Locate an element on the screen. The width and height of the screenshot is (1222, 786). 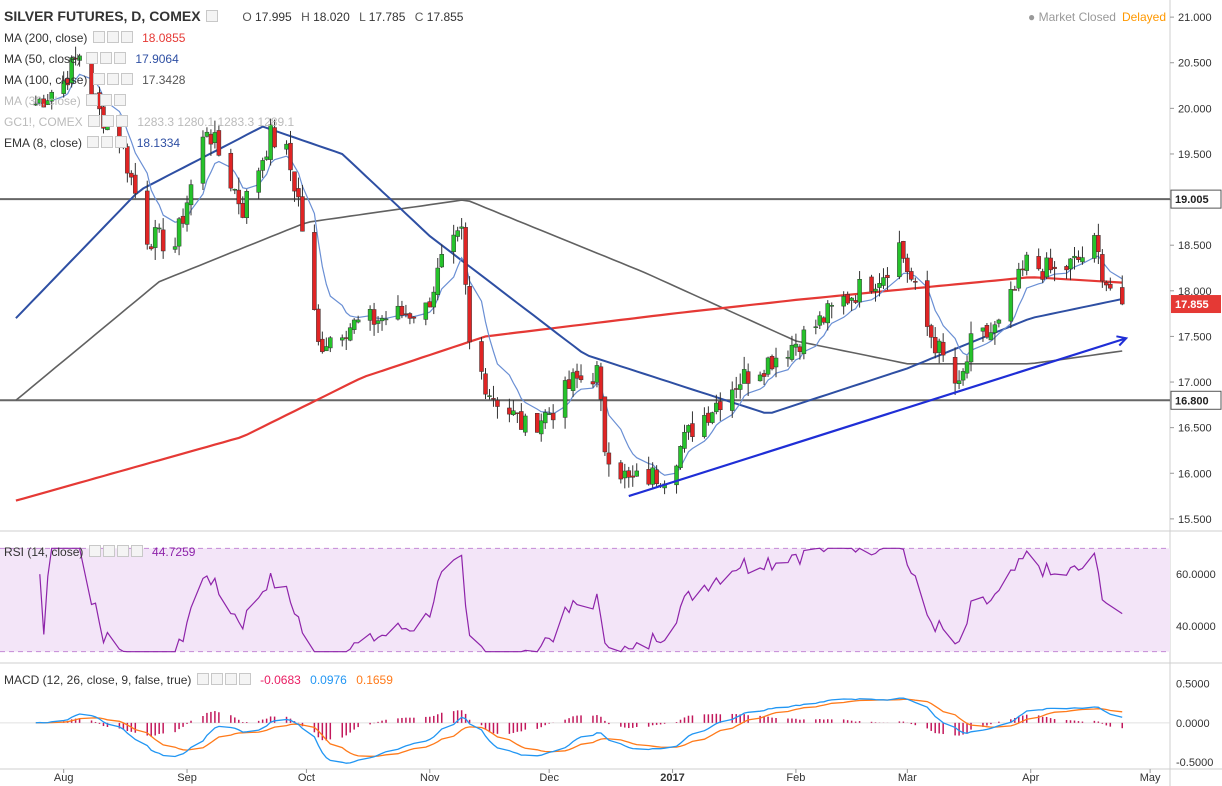
legend-ma50: MA (50, close) 17.9064 is located at coordinates (91, 59).